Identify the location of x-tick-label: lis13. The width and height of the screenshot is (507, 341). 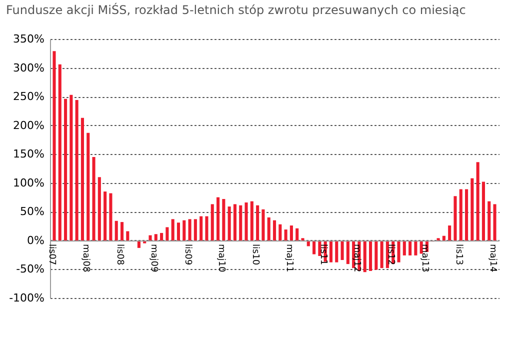
(458, 255).